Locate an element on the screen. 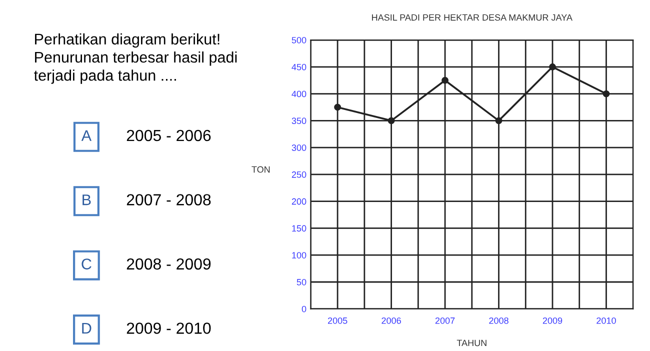 The width and height of the screenshot is (650, 351). text: 2007 - 2008 is located at coordinates (168, 200).